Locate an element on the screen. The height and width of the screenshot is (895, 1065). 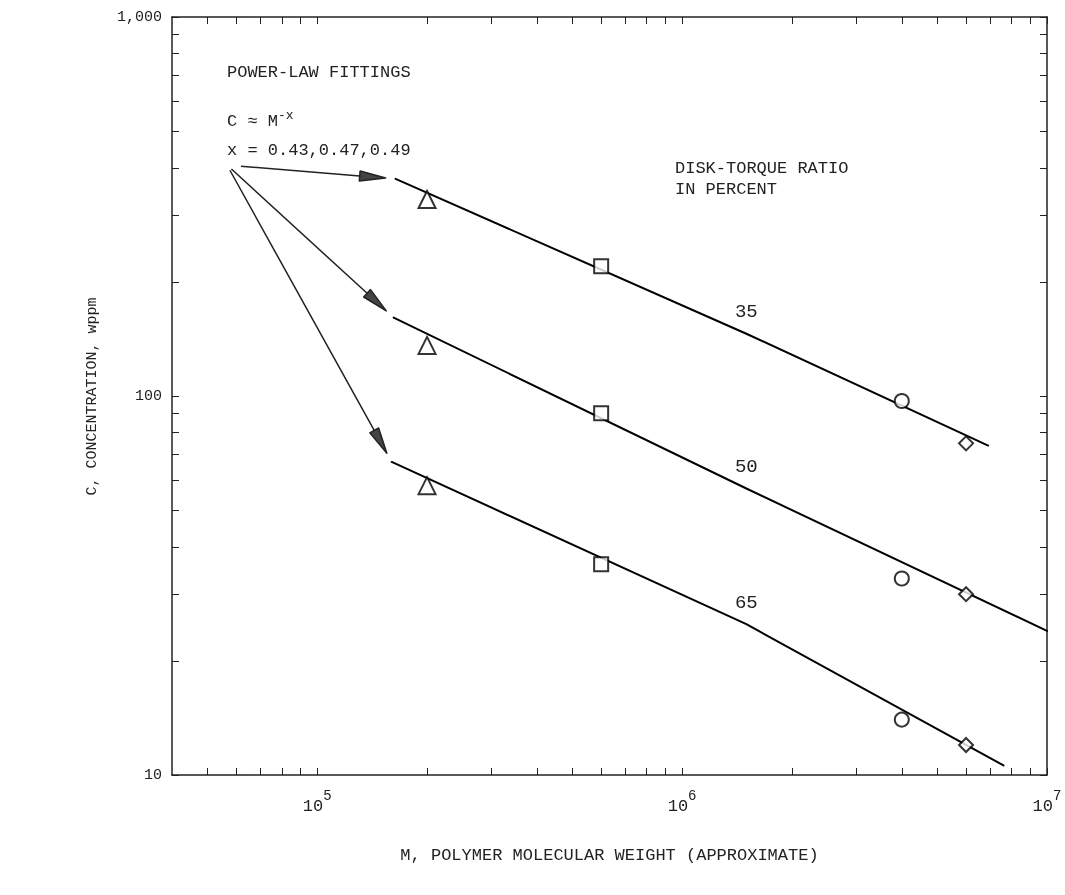
y-tick-label: 1,000 is located at coordinates (139, 17).